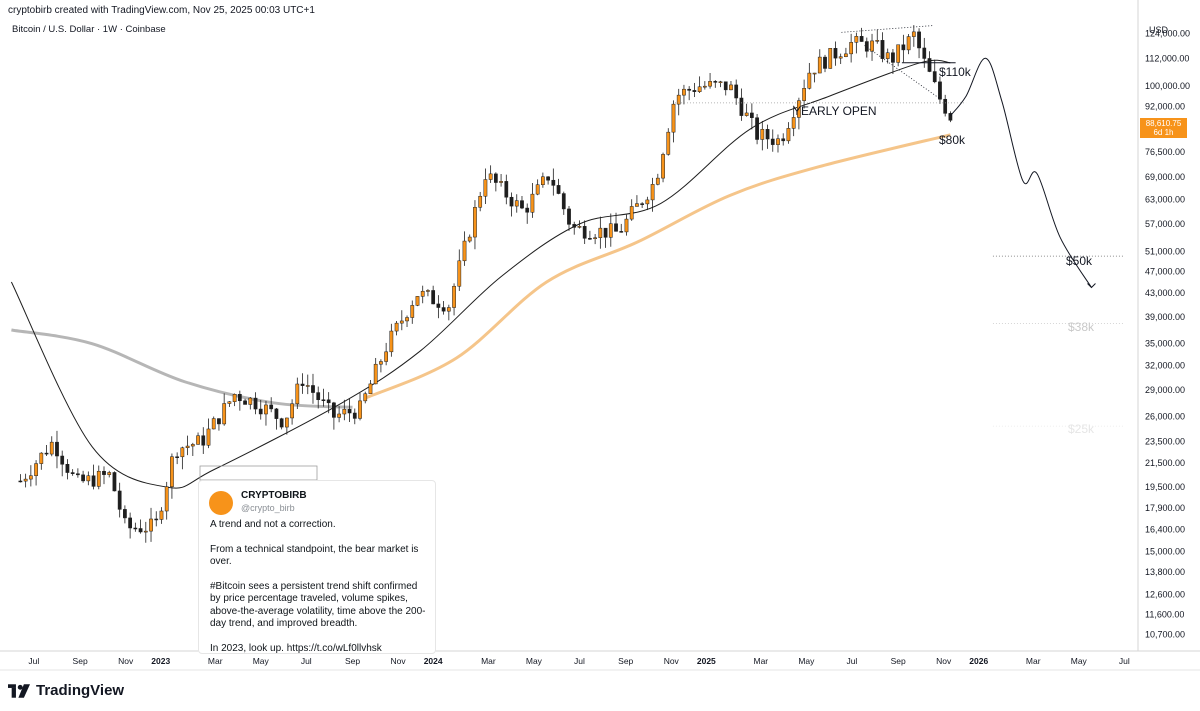  I want to click on y-tick-label: 23,500.00, so click(1165, 441).